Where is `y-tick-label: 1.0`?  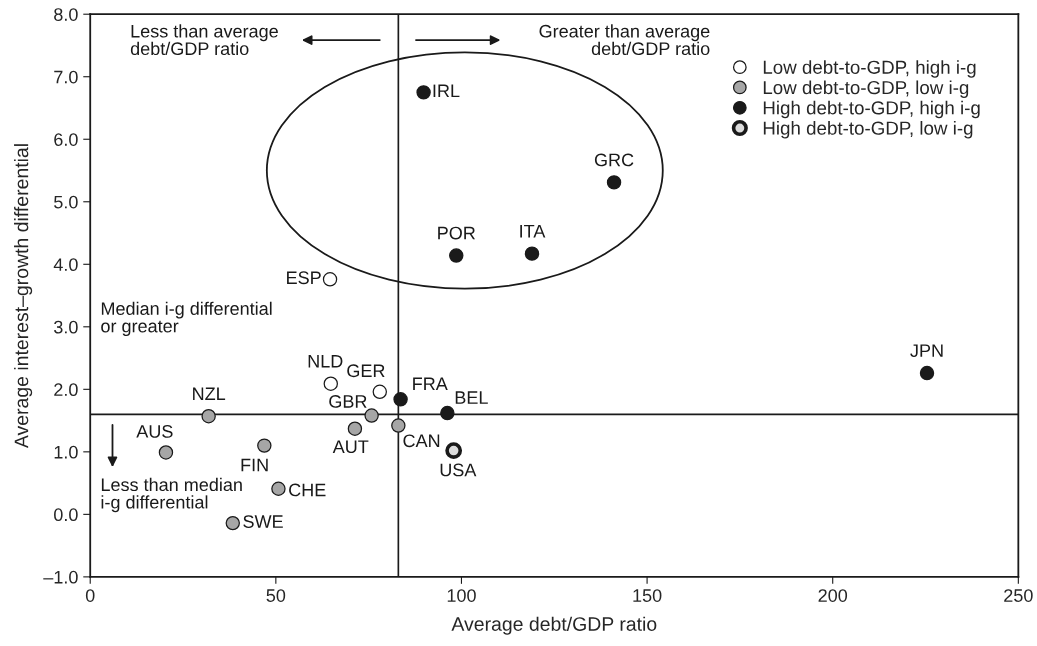
y-tick-label: 1.0 is located at coordinates (66, 452).